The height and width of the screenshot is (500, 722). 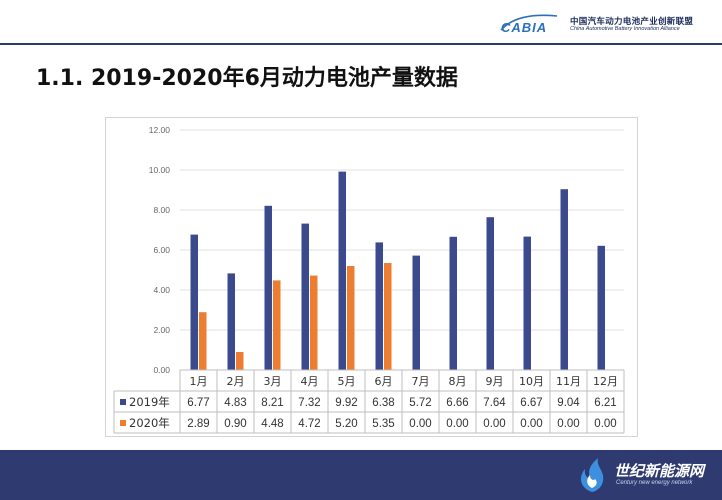 What do you see at coordinates (346, 403) in the screenshot?
I see `data-table-value: 9.92` at bounding box center [346, 403].